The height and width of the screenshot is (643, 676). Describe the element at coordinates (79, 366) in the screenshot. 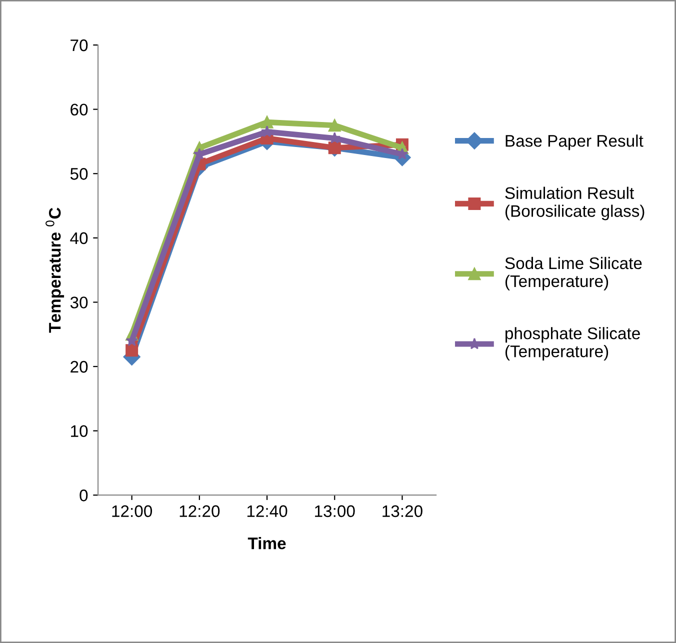

I see `y-tick-label: 20` at that location.